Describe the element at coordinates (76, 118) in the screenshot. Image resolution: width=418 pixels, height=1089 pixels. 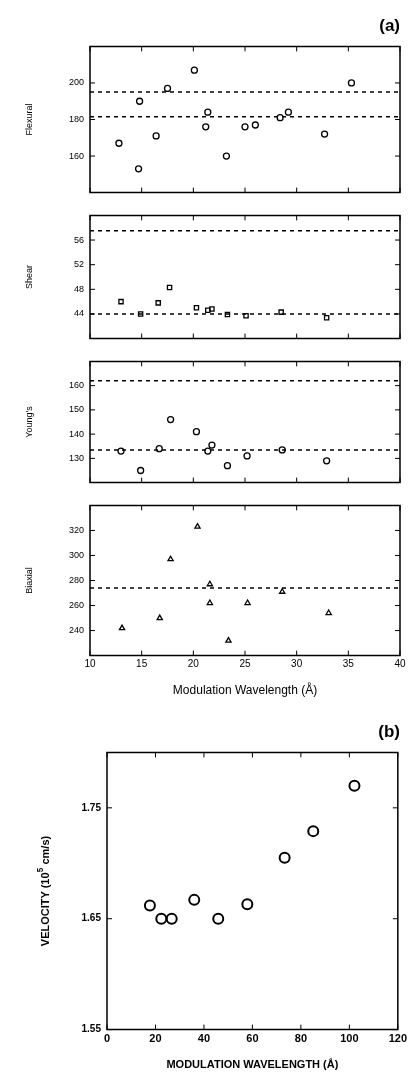
I see `y-tick-label: 180` at that location.